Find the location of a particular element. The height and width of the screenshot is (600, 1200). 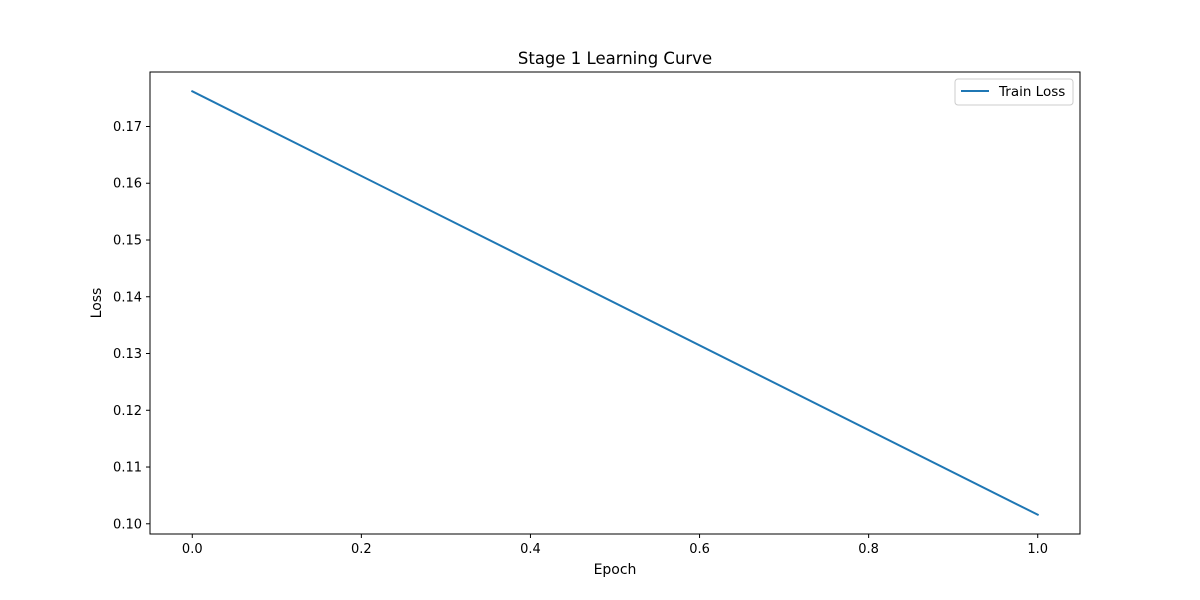

y-axis-ticks: 0.10 0.11 0.12 0.13 0.14 0.15 0.16 0.17 is located at coordinates (131, 326).